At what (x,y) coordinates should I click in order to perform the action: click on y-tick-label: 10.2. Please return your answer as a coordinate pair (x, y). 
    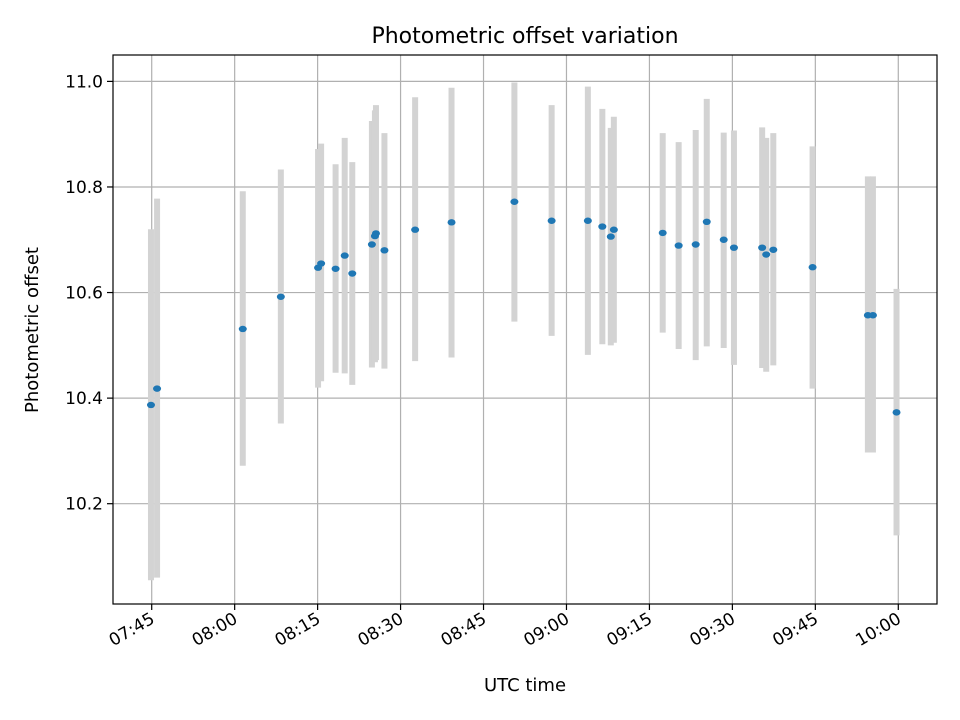
    Looking at the image, I should click on (84, 505).